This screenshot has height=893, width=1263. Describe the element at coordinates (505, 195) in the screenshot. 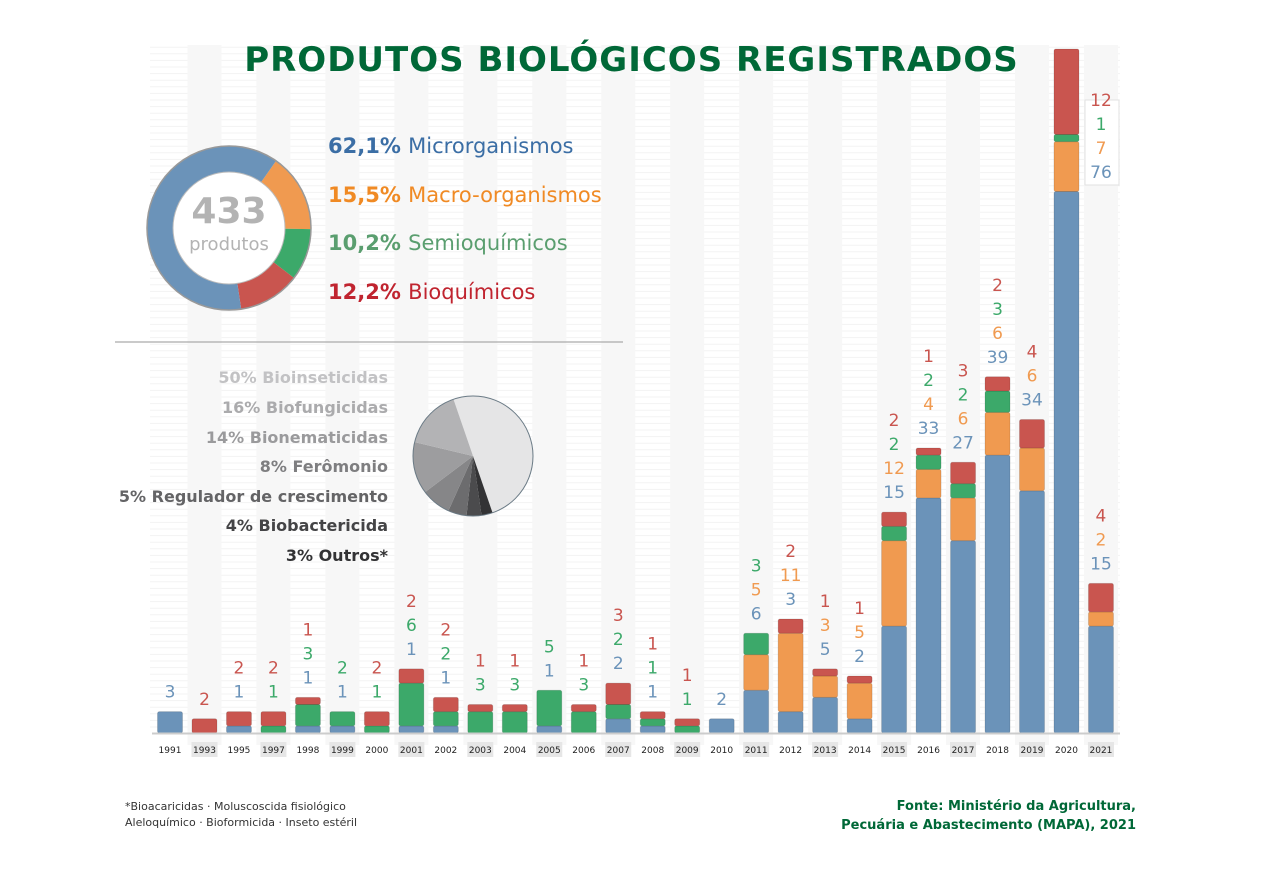

I see `legend-name: Macro-organismos` at that location.